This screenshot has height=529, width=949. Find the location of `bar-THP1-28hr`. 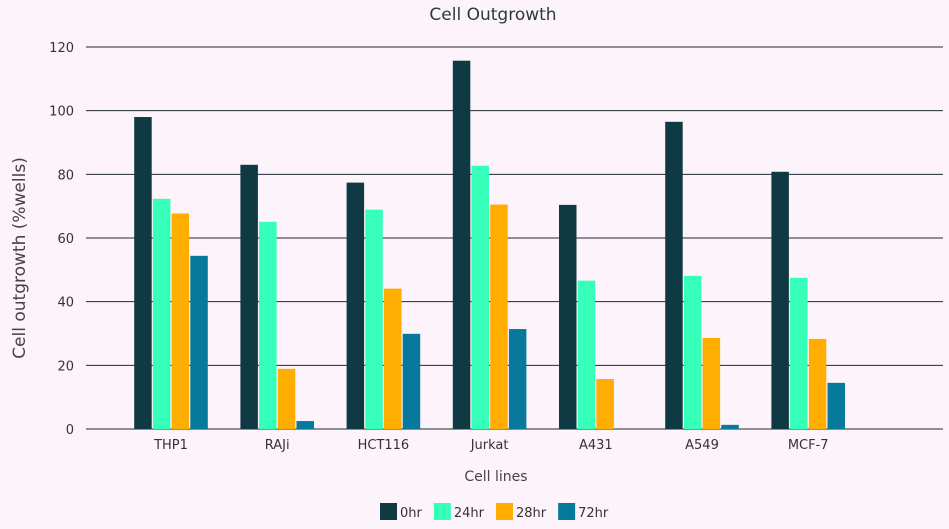

bar-THP1-28hr is located at coordinates (180, 321).